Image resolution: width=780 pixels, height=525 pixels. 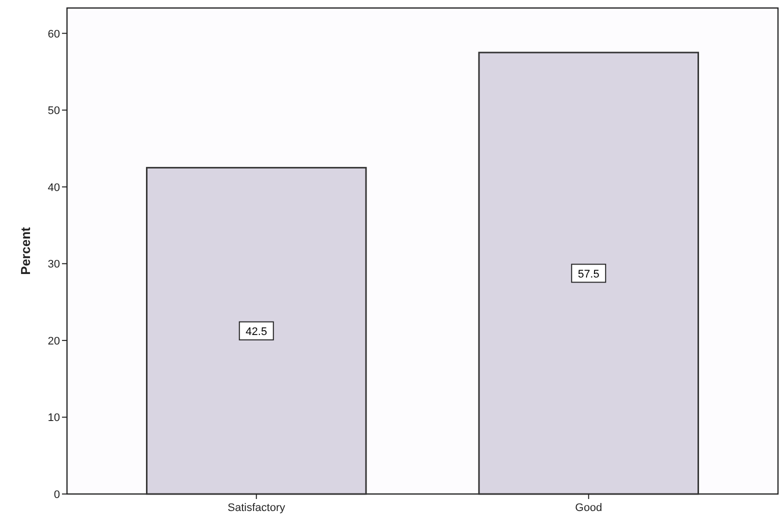 What do you see at coordinates (57, 495) in the screenshot?
I see `y-tick-label: 0` at bounding box center [57, 495].